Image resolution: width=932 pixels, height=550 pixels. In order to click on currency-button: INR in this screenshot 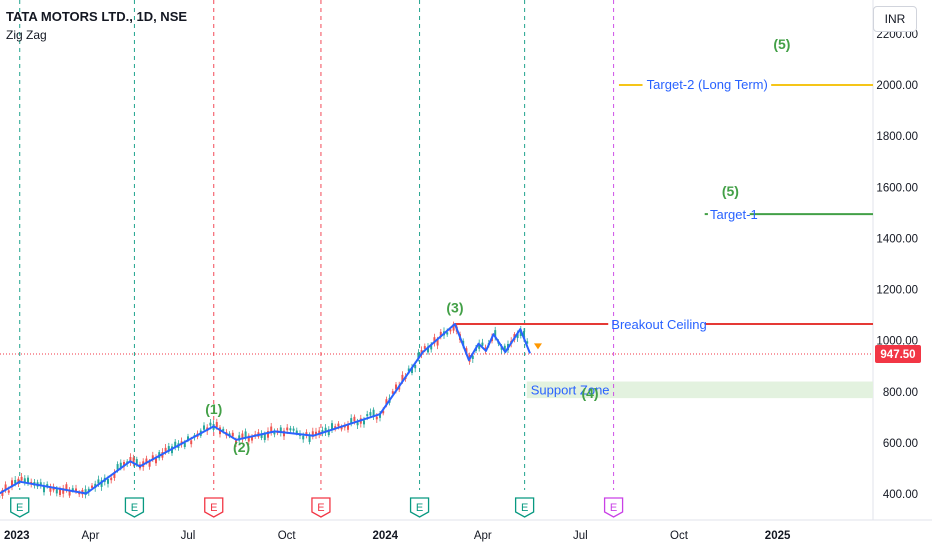, I will do `click(895, 19)`.